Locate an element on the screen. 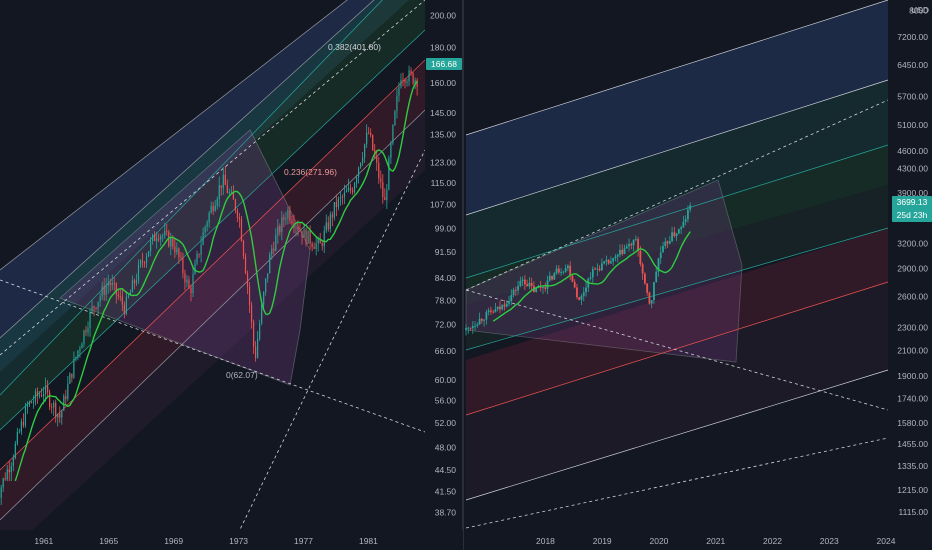 The height and width of the screenshot is (550, 932). y-tick-label: 60.00 is located at coordinates (446, 380).